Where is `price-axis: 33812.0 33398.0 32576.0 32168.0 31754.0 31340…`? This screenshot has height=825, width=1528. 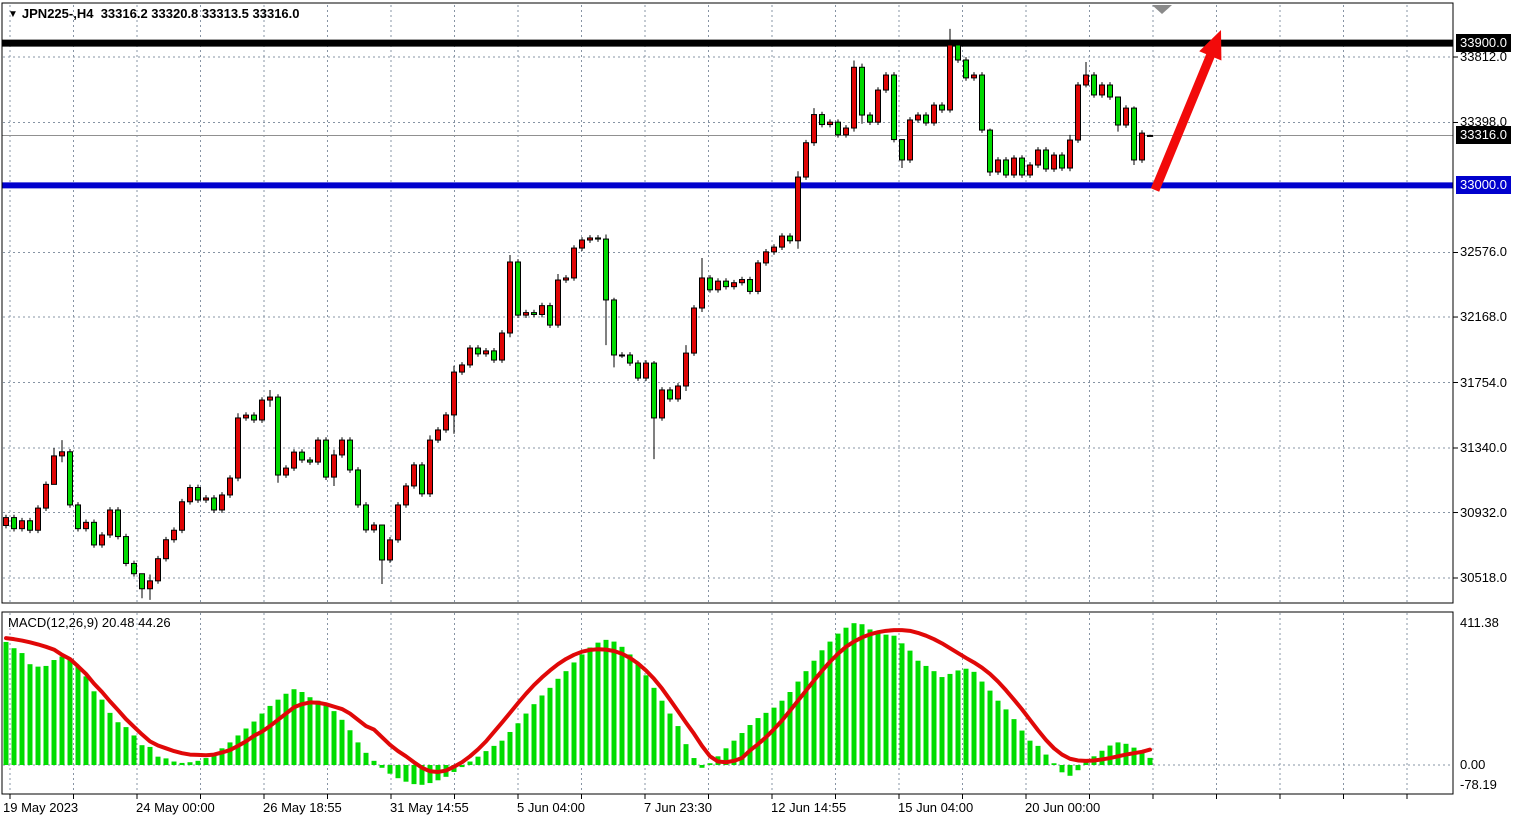
price-axis: 33812.0 33398.0 32576.0 32168.0 31754.0 31340… is located at coordinates (1492, 412).